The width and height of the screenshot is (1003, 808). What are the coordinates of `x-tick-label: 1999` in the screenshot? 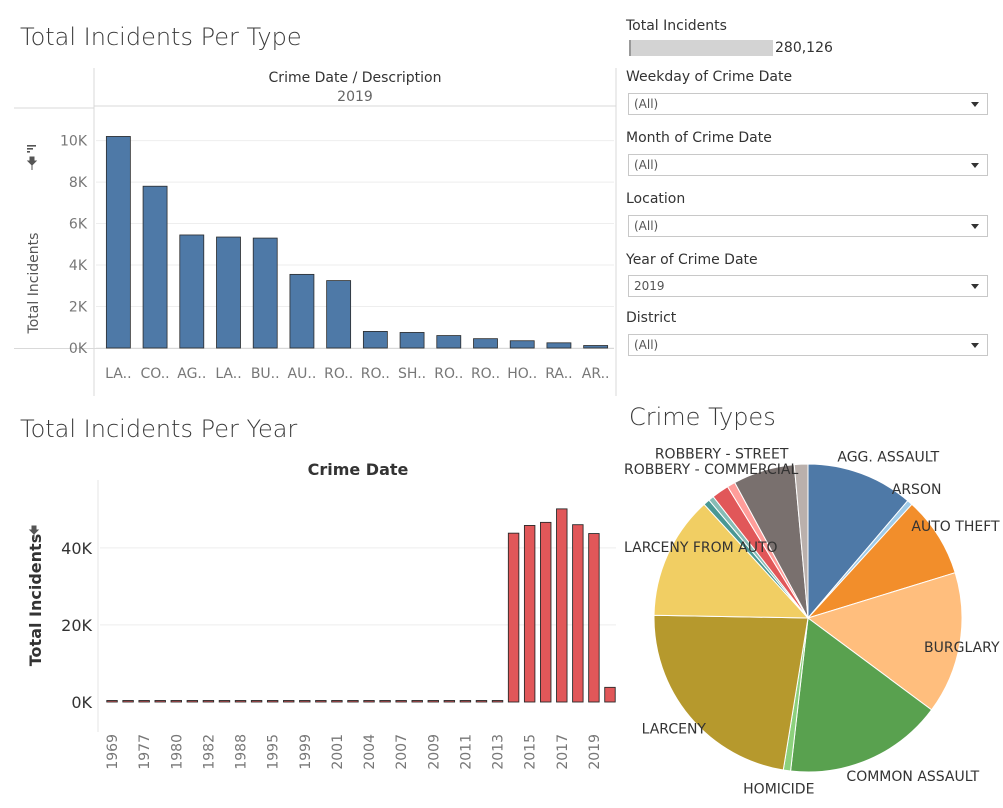 It's located at (306, 752).